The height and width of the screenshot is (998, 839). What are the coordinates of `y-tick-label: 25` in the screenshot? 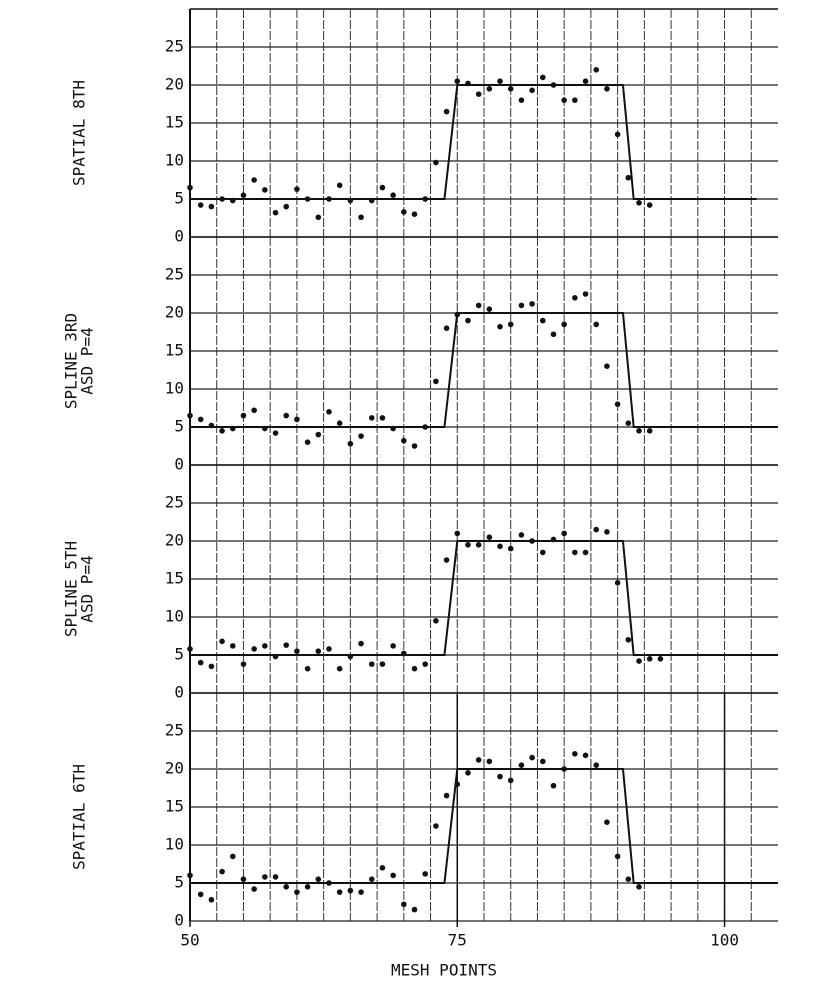 It's located at (174, 502).